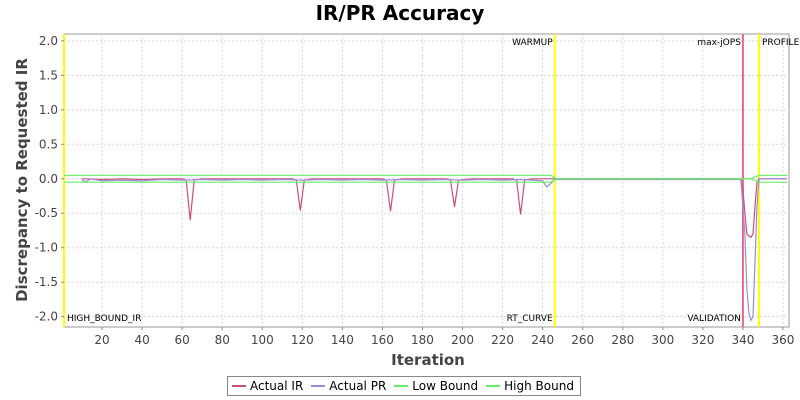 This screenshot has width=800, height=400. What do you see at coordinates (46, 317) in the screenshot?
I see `y-tick-label: -2.0` at bounding box center [46, 317].